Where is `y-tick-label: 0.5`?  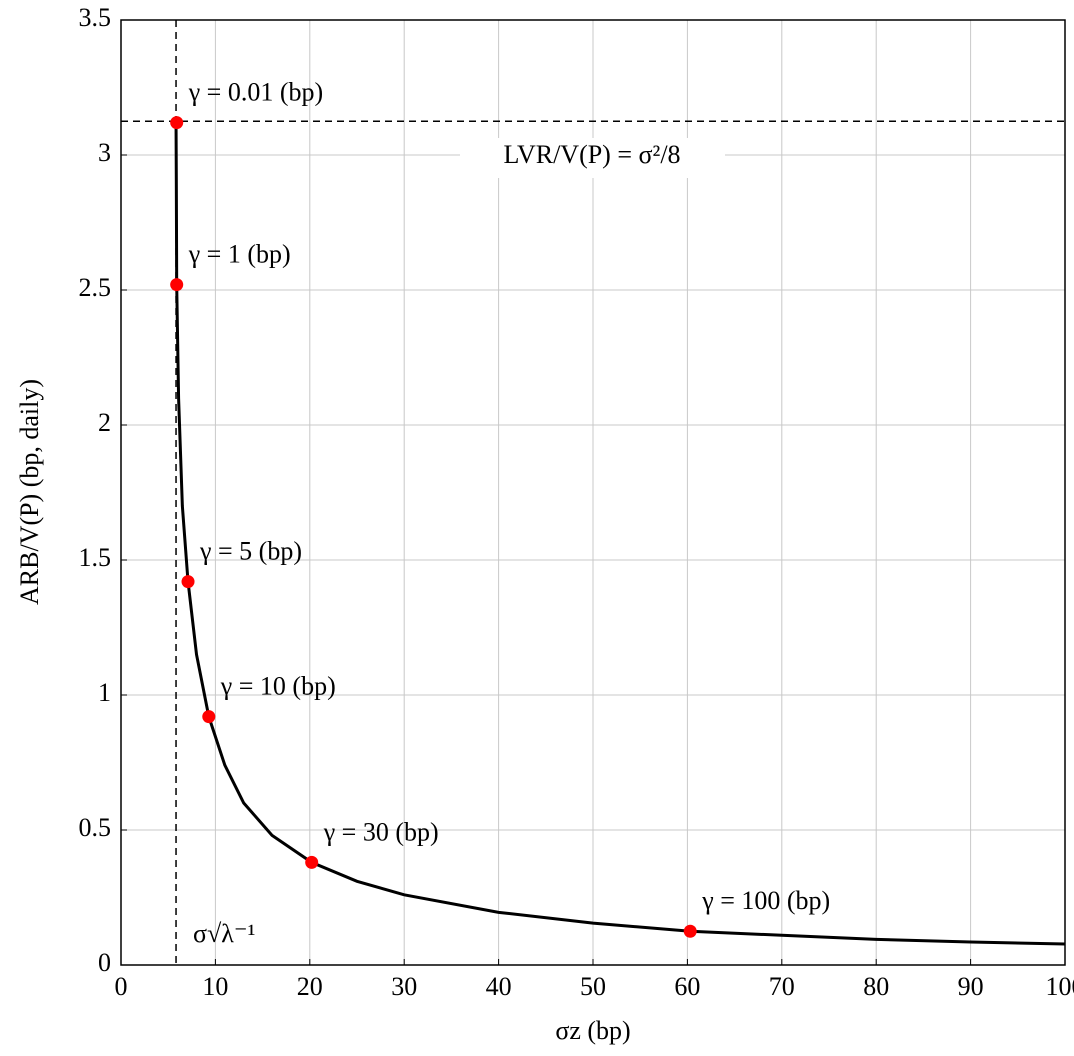 y-tick-label: 0.5 is located at coordinates (95, 827).